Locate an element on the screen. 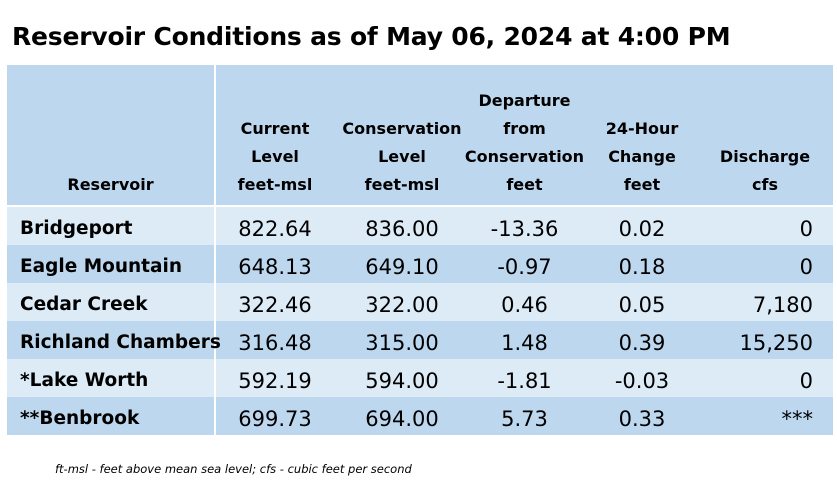 The image size is (837, 482). reservoir-name: Richland Chambers is located at coordinates (120, 342).